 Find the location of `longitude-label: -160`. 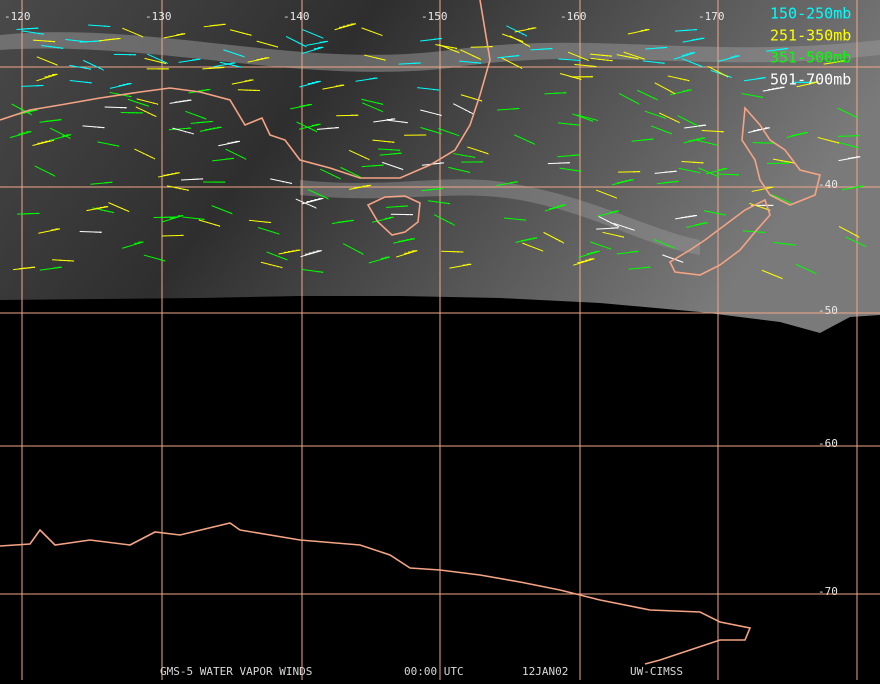

longitude-label: -160 is located at coordinates (573, 16).